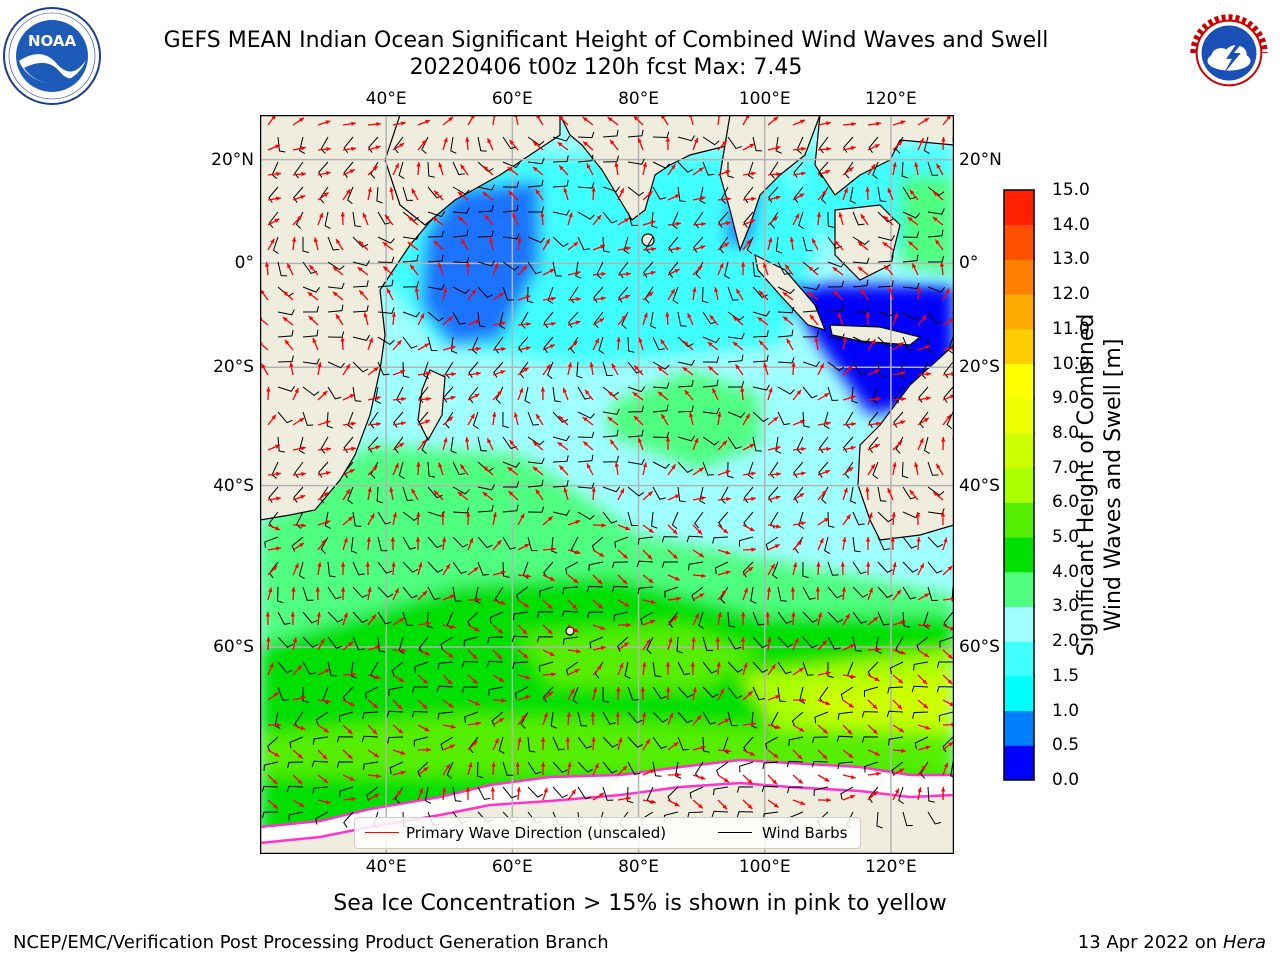  I want to click on colorbar-segment, so click(1019, 450).